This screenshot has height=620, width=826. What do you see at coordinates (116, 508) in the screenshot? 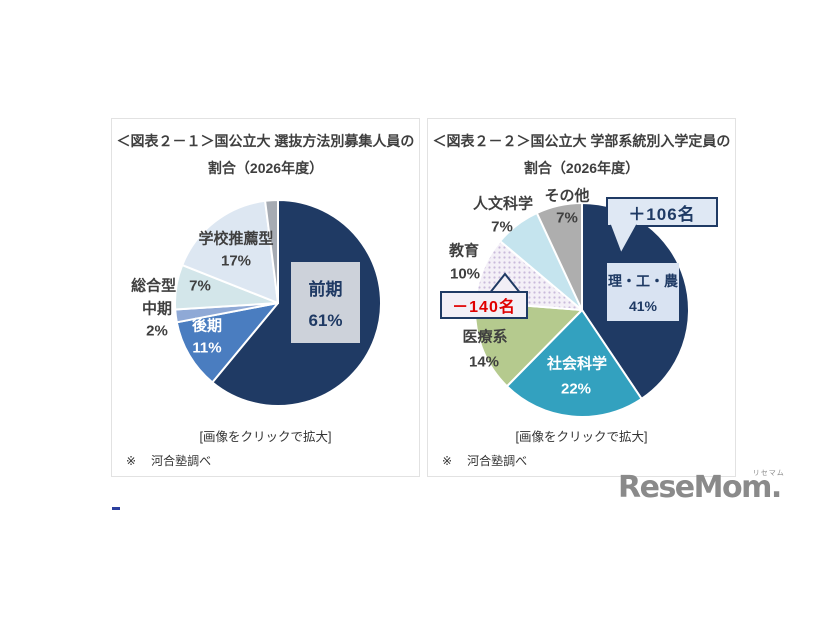
I see `inline-link-dash` at bounding box center [116, 508].